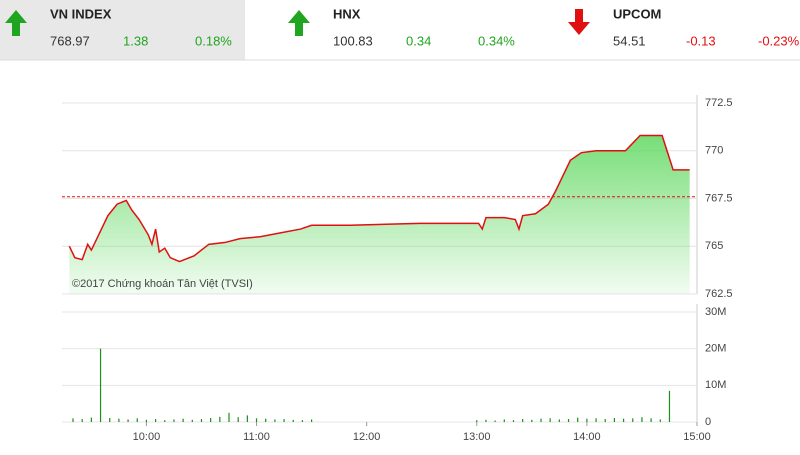  Describe the element at coordinates (719, 294) in the screenshot. I see `y-tick-label: 762.5` at that location.